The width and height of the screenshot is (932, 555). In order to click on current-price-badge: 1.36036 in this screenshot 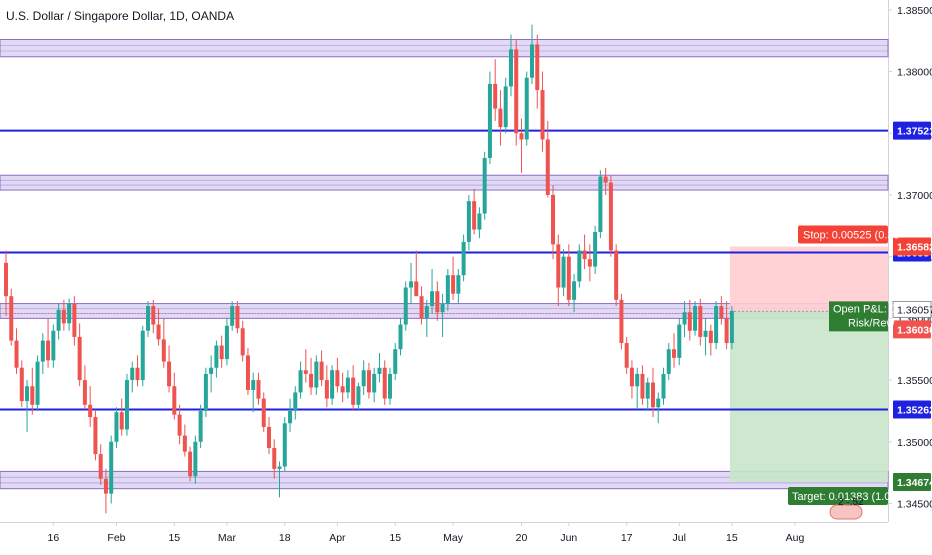, I will do `click(912, 329)`.